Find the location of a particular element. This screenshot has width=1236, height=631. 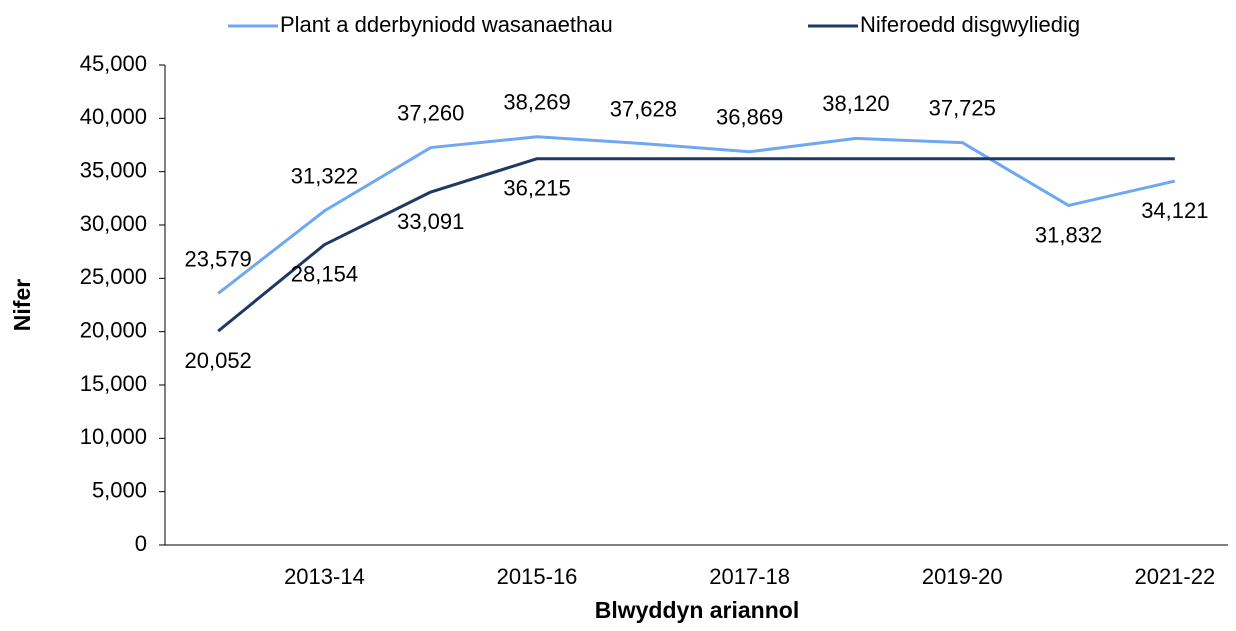

data-label: 34,121 is located at coordinates (1174, 210).